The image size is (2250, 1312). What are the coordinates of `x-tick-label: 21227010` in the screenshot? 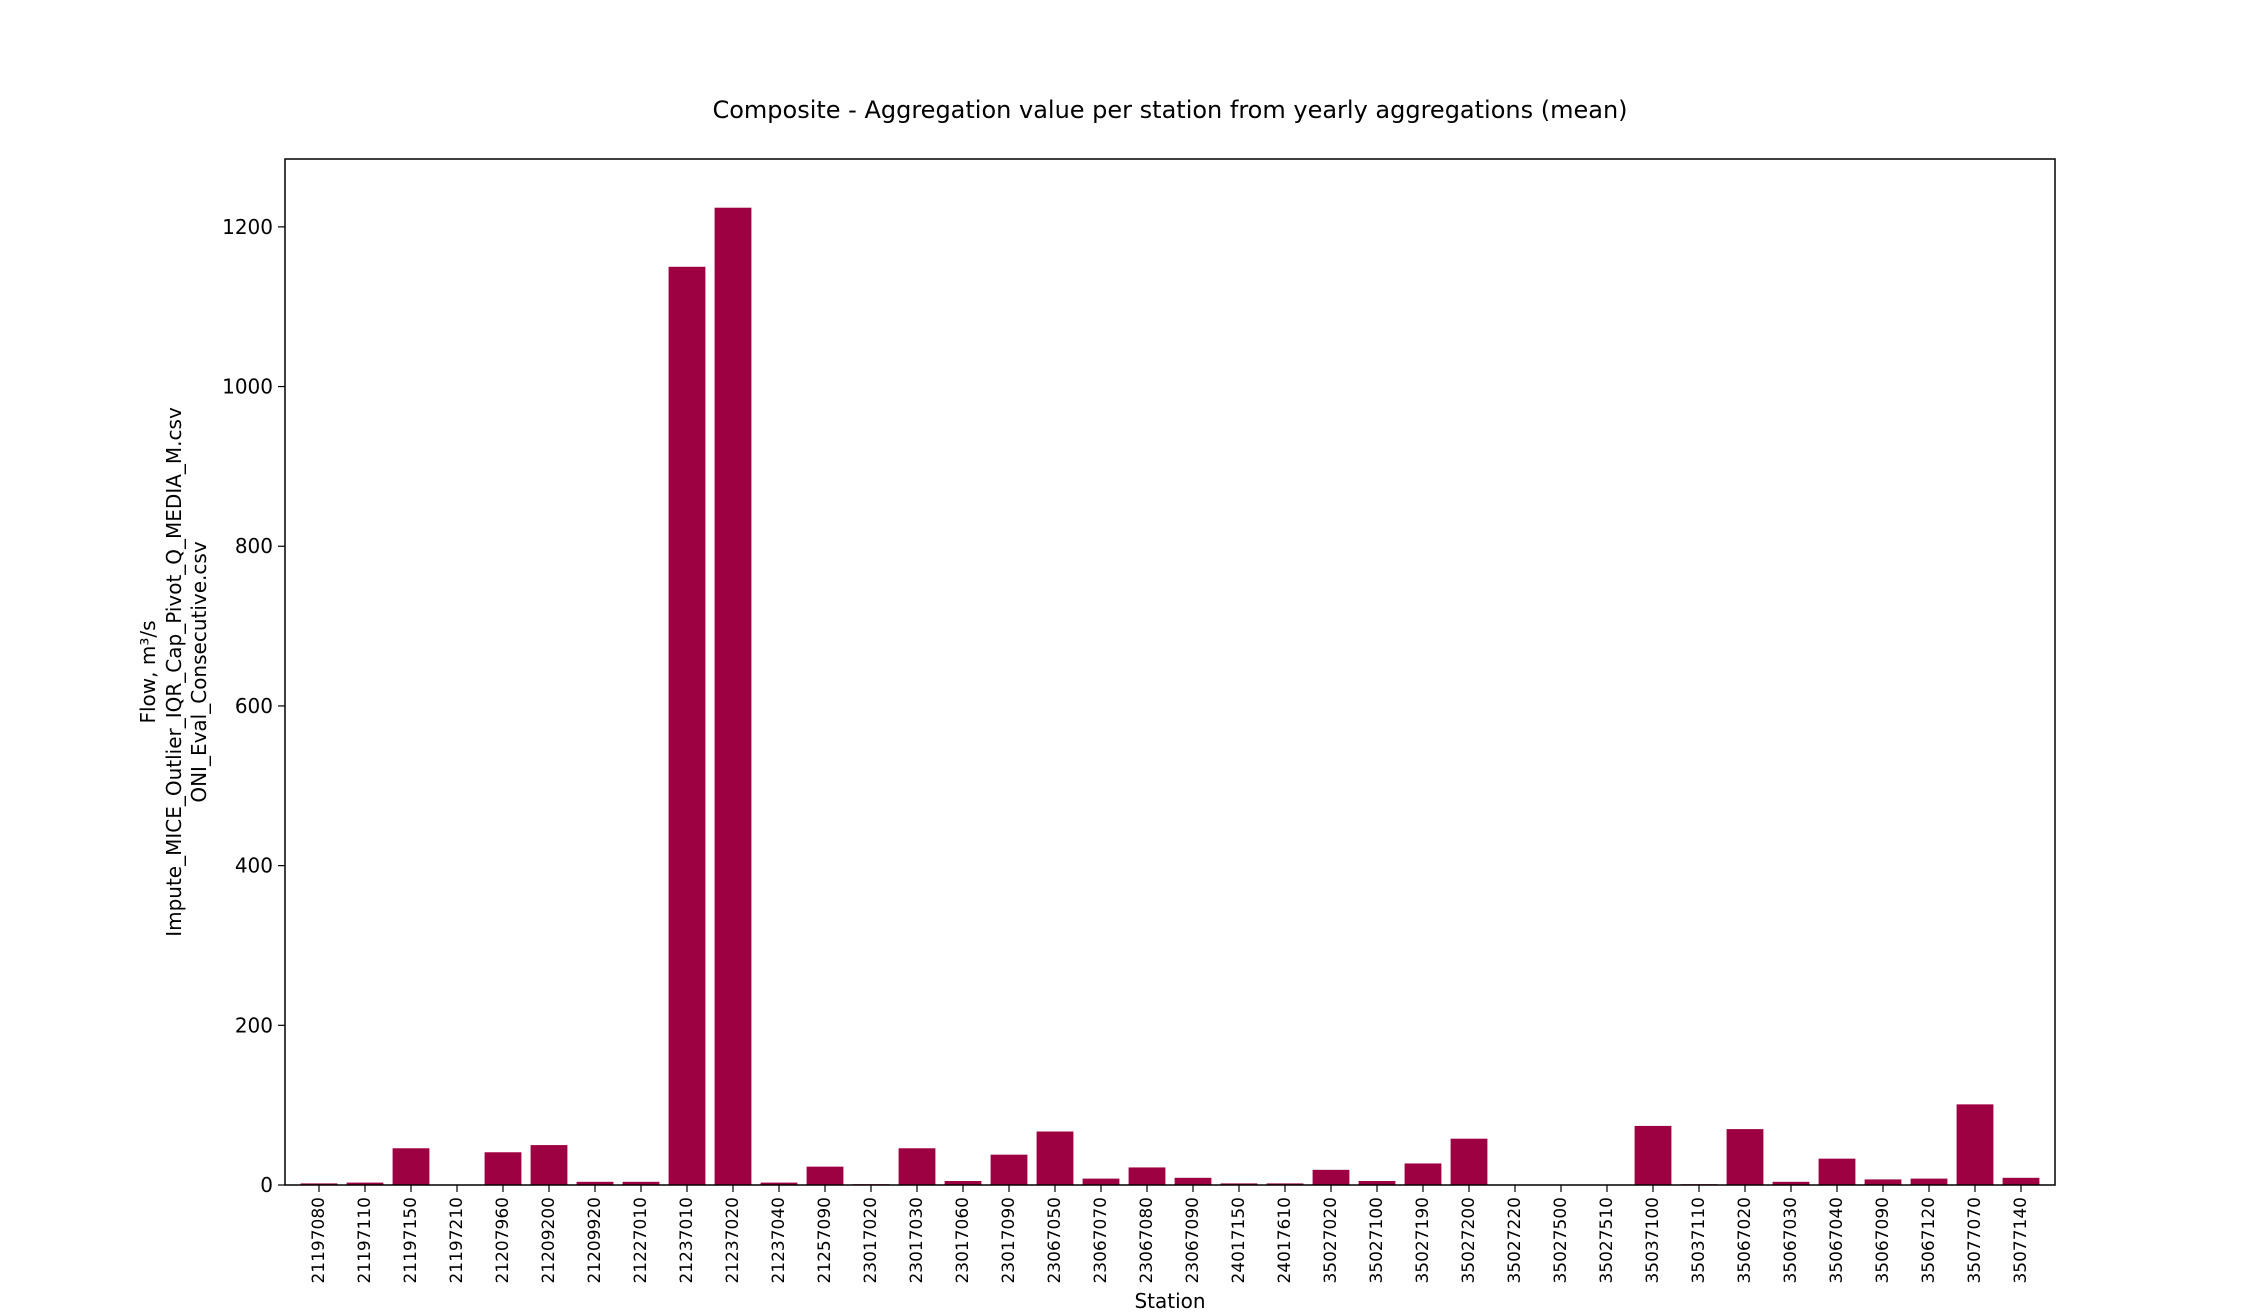 It's located at (641, 1240).